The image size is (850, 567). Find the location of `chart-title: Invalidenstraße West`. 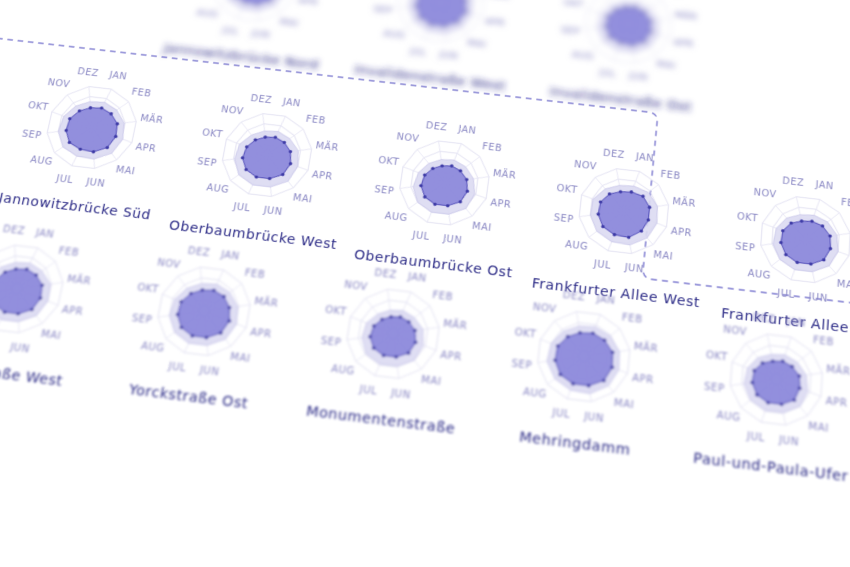

chart-title: Invalidenstraße West is located at coordinates (429, 78).